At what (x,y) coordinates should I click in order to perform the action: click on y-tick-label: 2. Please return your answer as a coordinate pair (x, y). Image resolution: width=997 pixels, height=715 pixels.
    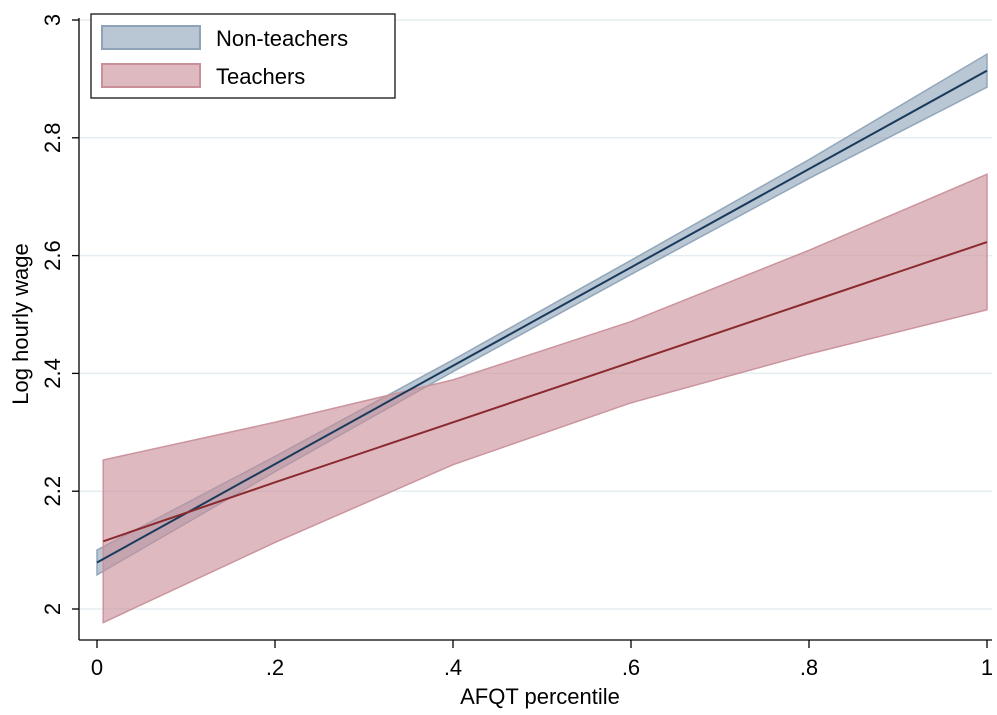
    Looking at the image, I should click on (52, 609).